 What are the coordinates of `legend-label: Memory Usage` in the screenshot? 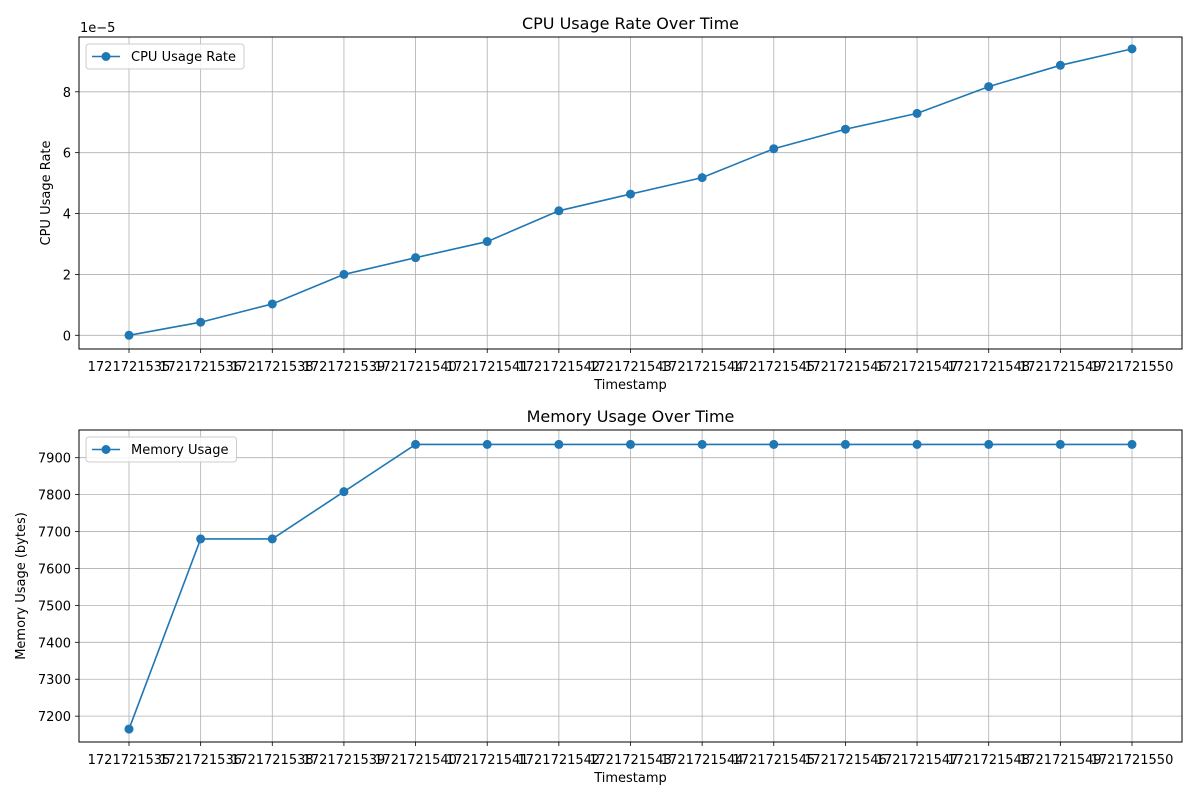 It's located at (180, 450).